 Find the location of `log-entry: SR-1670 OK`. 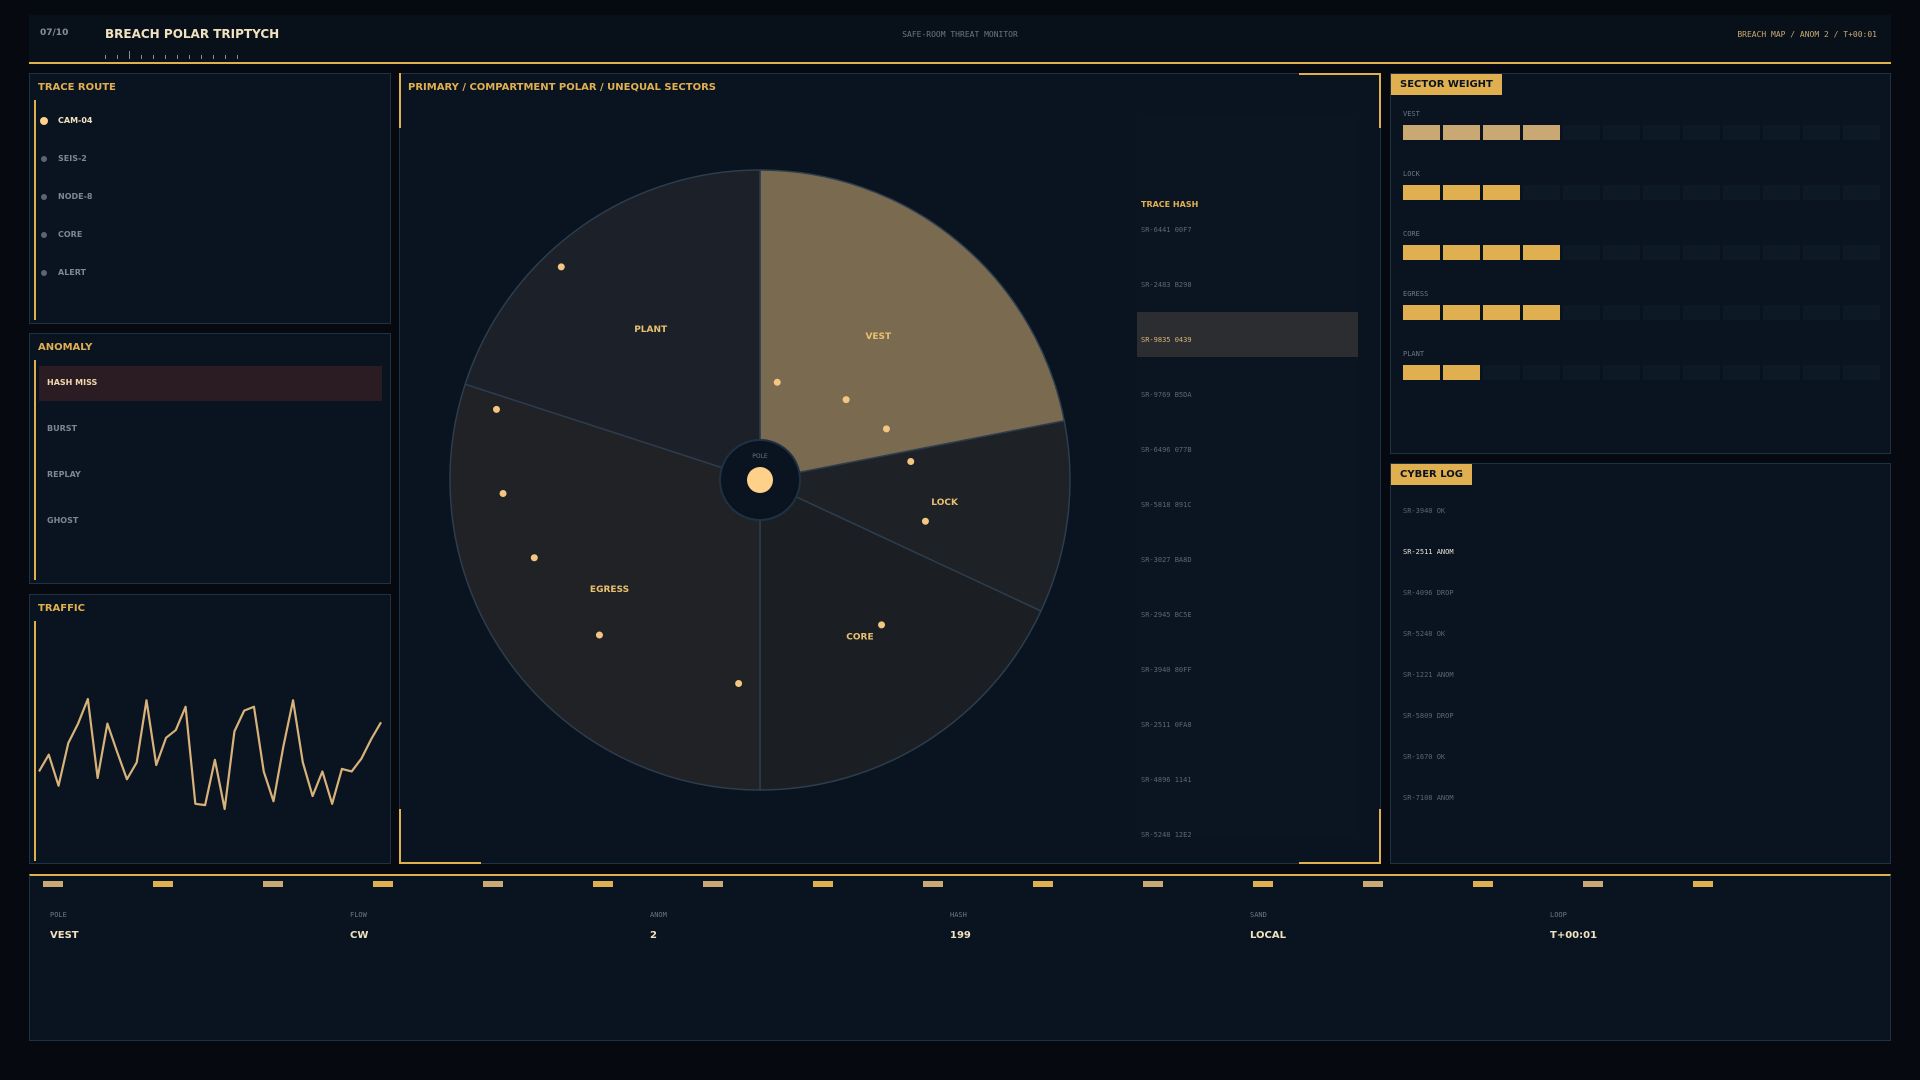

log-entry: SR-1670 OK is located at coordinates (1424, 757).